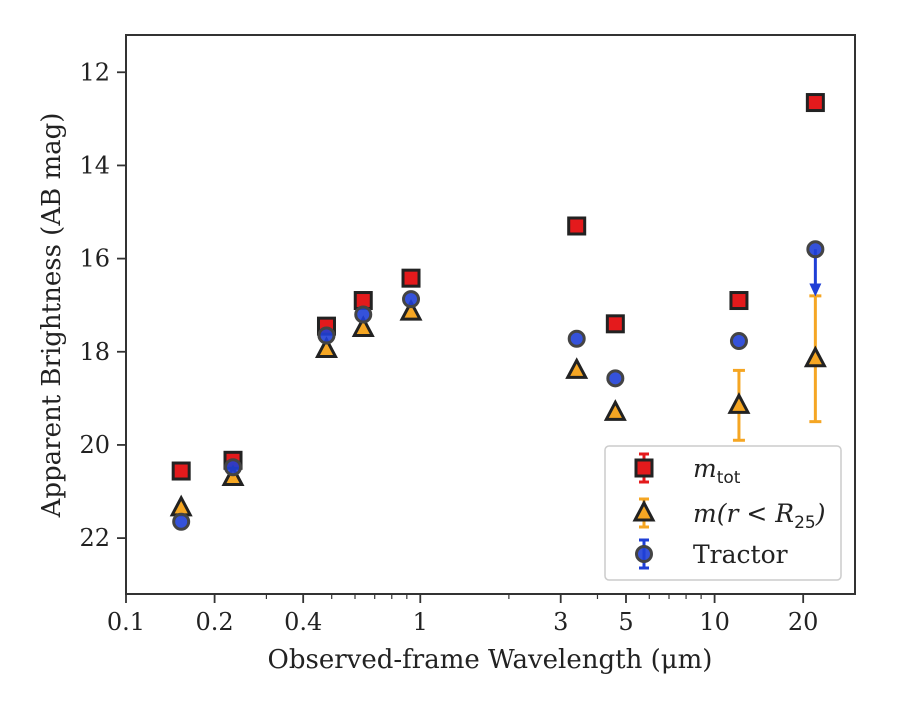 The width and height of the screenshot is (900, 705). Describe the element at coordinates (102, 305) in the screenshot. I see `y-axis-ticks: 12 14 16 18 20 22` at that location.